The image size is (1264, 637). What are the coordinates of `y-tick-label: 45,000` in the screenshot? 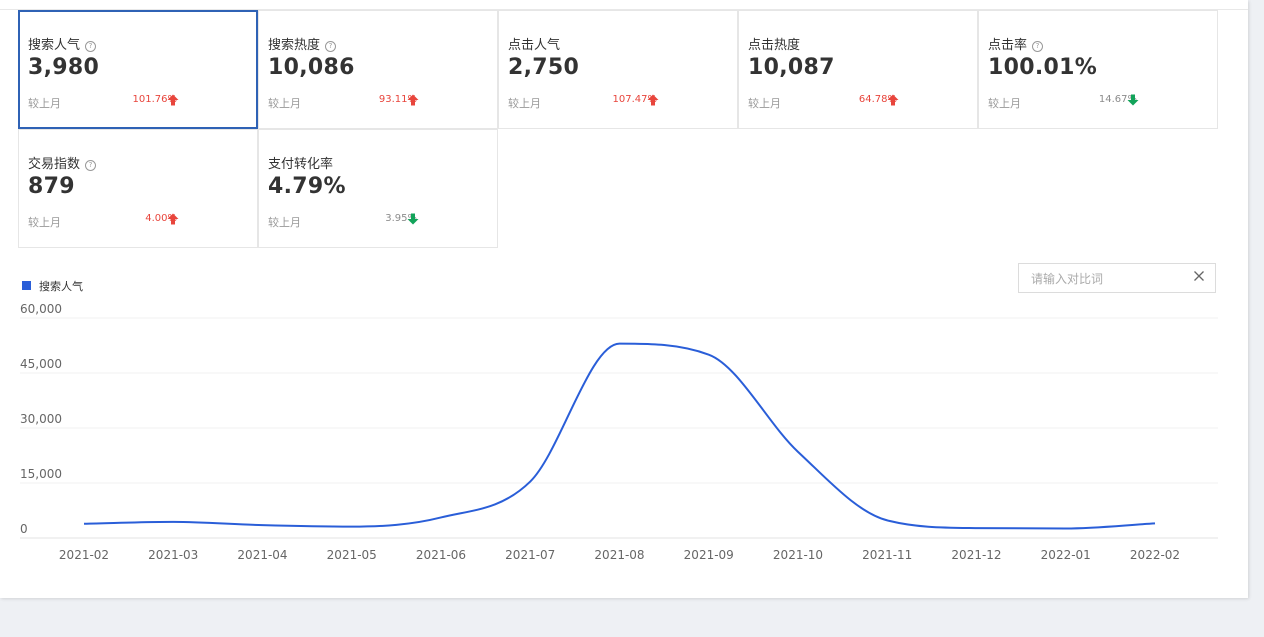 It's located at (41, 364).